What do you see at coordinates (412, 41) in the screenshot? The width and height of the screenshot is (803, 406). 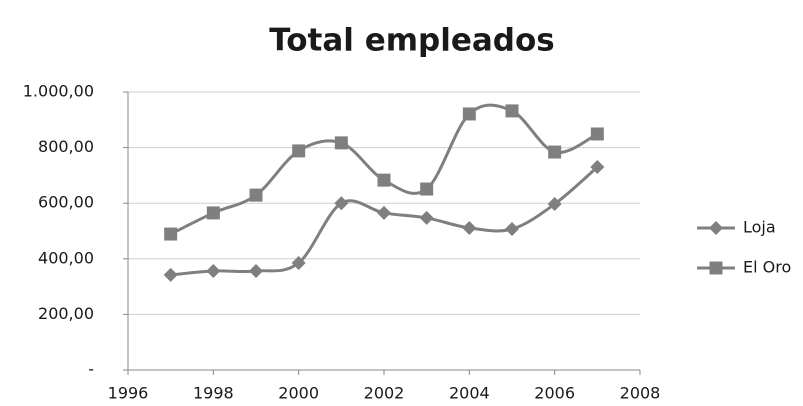 I see `chart-title: Total empleados` at bounding box center [412, 41].